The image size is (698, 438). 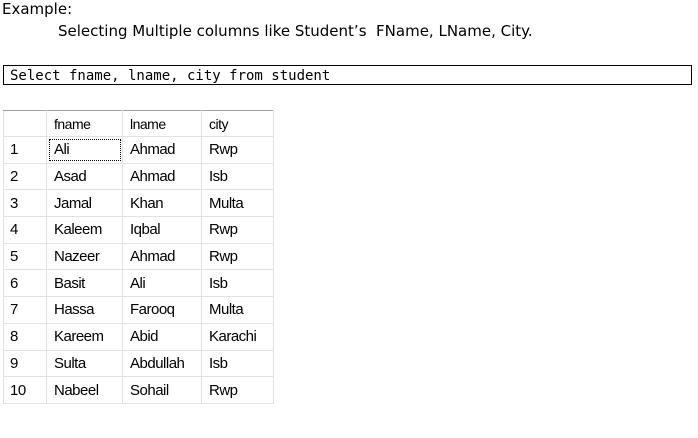 I want to click on row-number: 3, so click(x=25, y=203).